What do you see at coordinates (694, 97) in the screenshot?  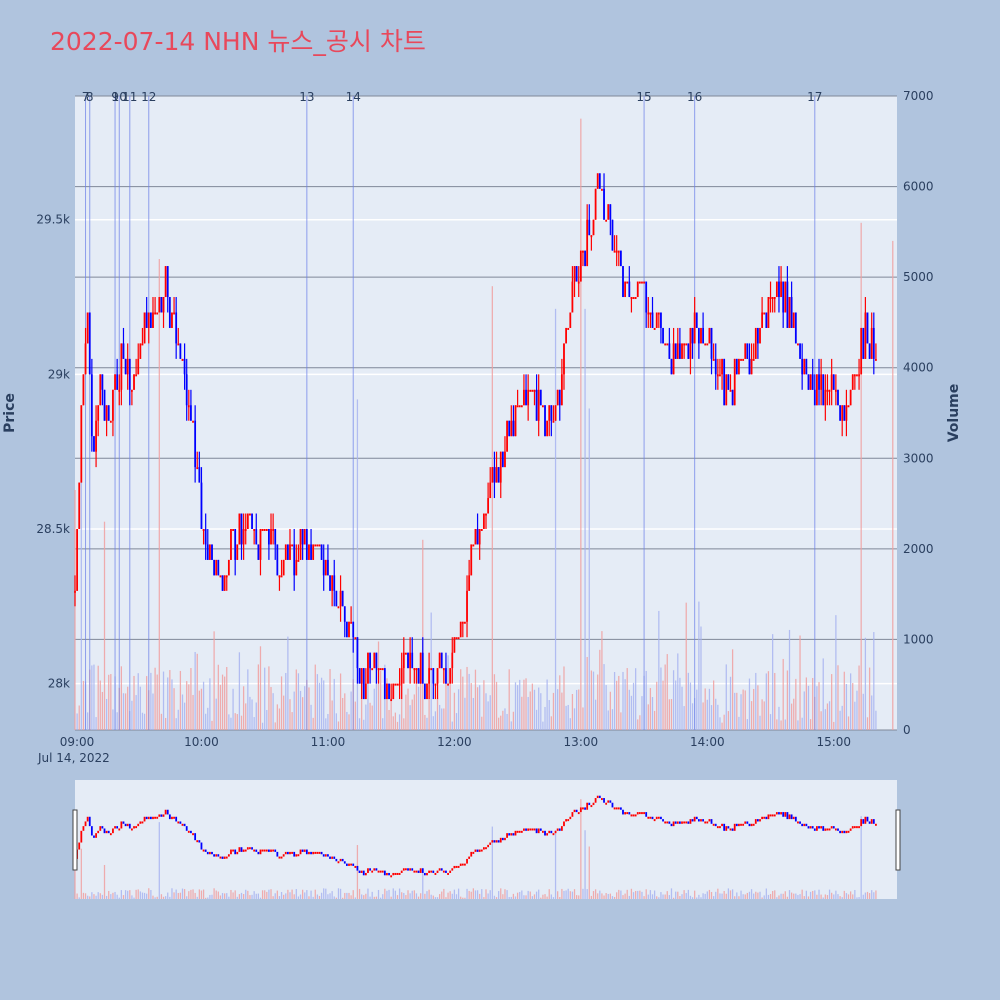 I see `event-label: 16` at bounding box center [694, 97].